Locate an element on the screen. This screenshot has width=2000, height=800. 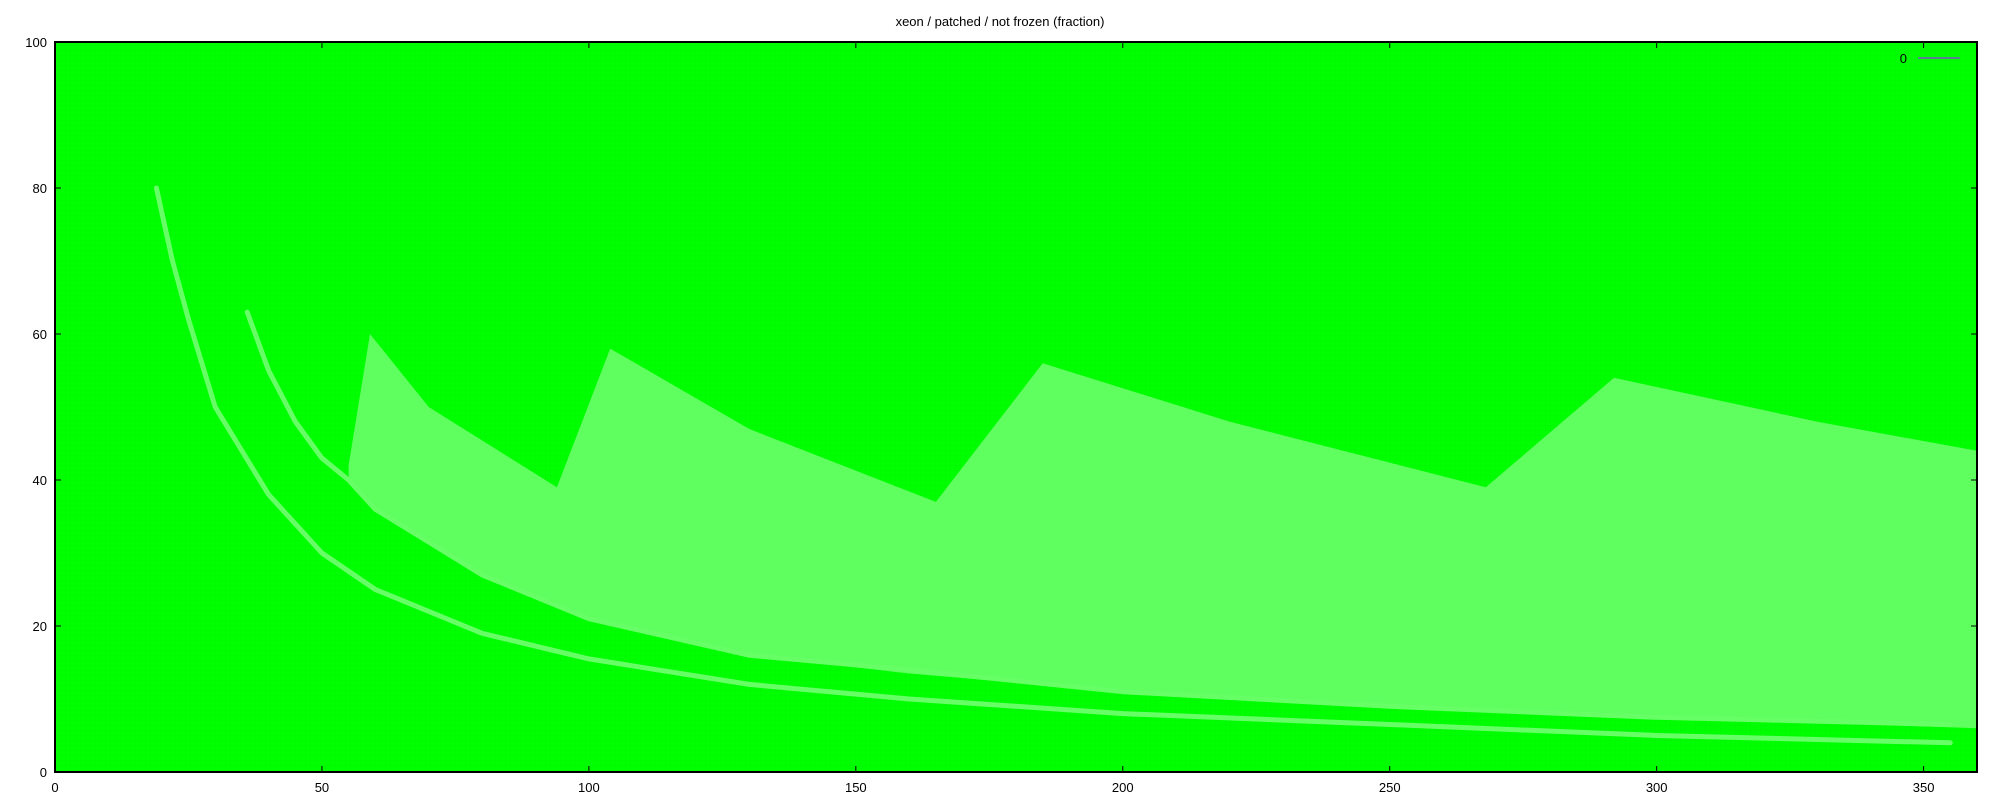
chart-title: xeon / patched / not frozen (fraction) is located at coordinates (1000, 21).